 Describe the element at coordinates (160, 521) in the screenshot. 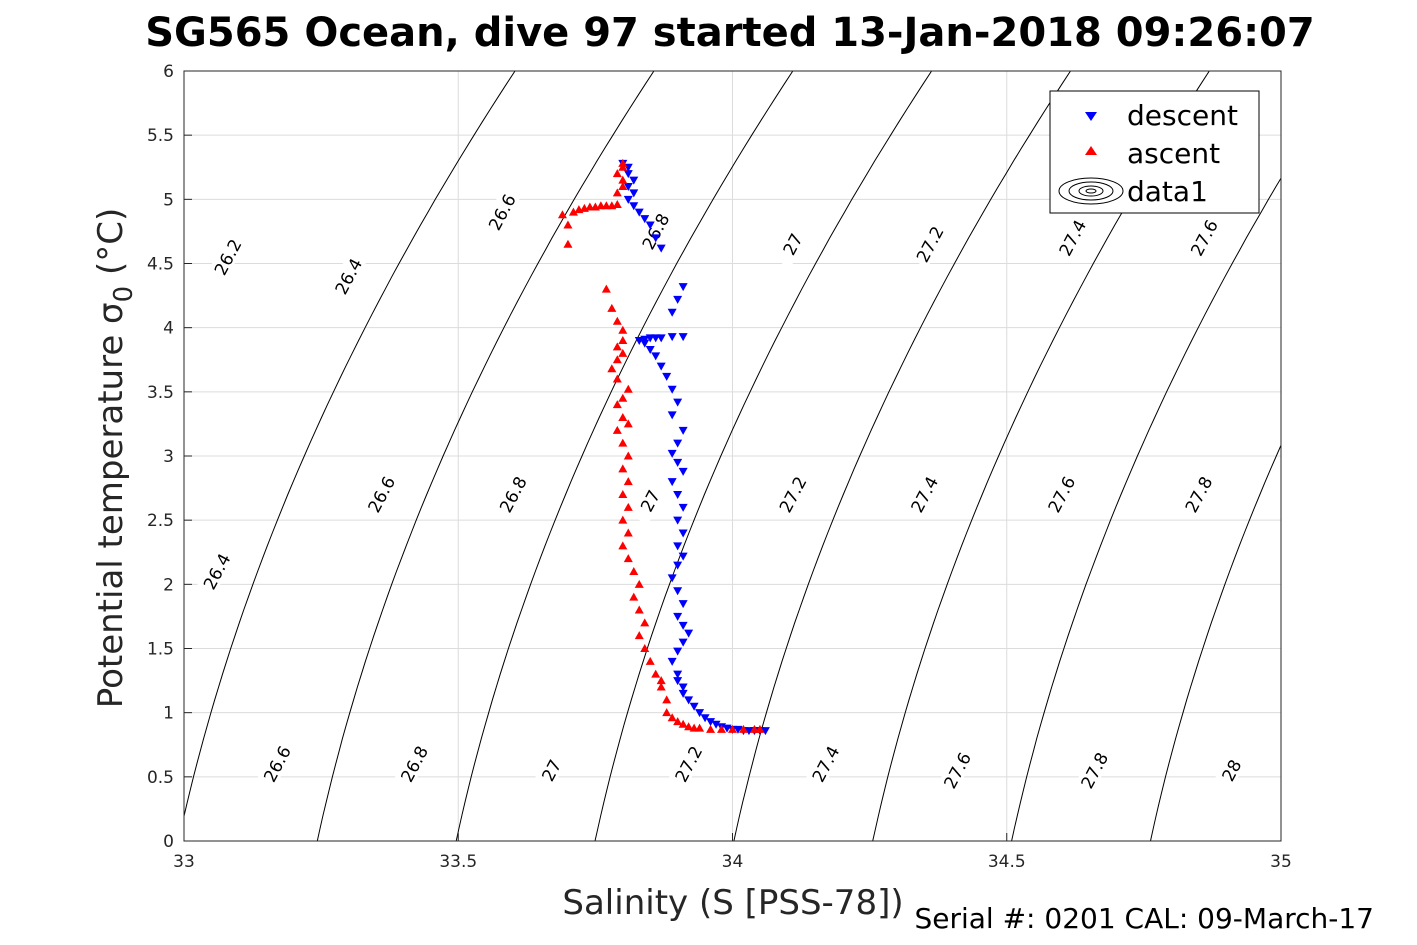

I see `y-tick-label: 2.5` at that location.